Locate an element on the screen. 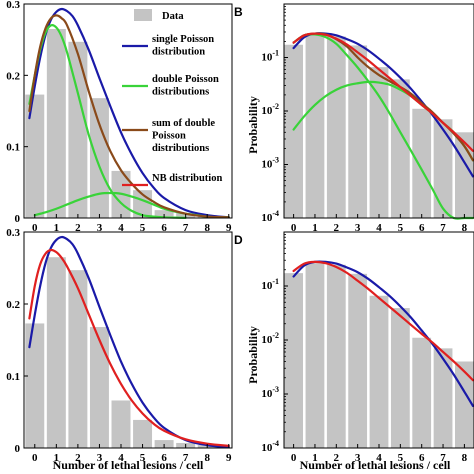 This screenshot has height=474, width=474. legend-data-label: Data is located at coordinates (173, 16).